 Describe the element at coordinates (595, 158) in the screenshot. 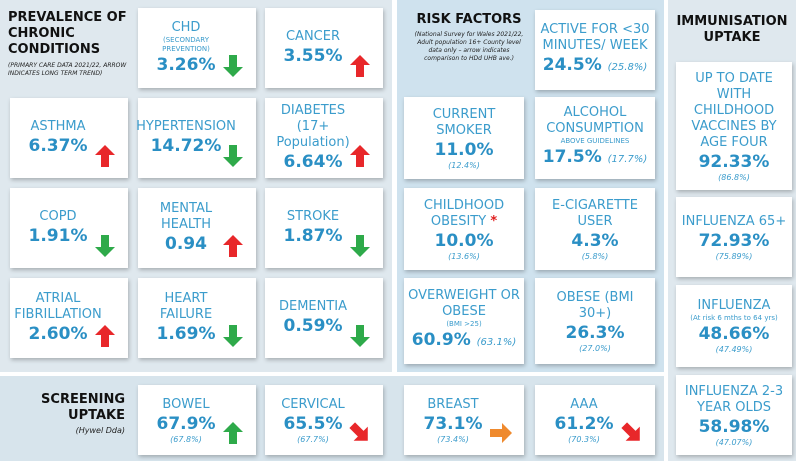

I see `card-value: 17.5% (17.7%)` at that location.